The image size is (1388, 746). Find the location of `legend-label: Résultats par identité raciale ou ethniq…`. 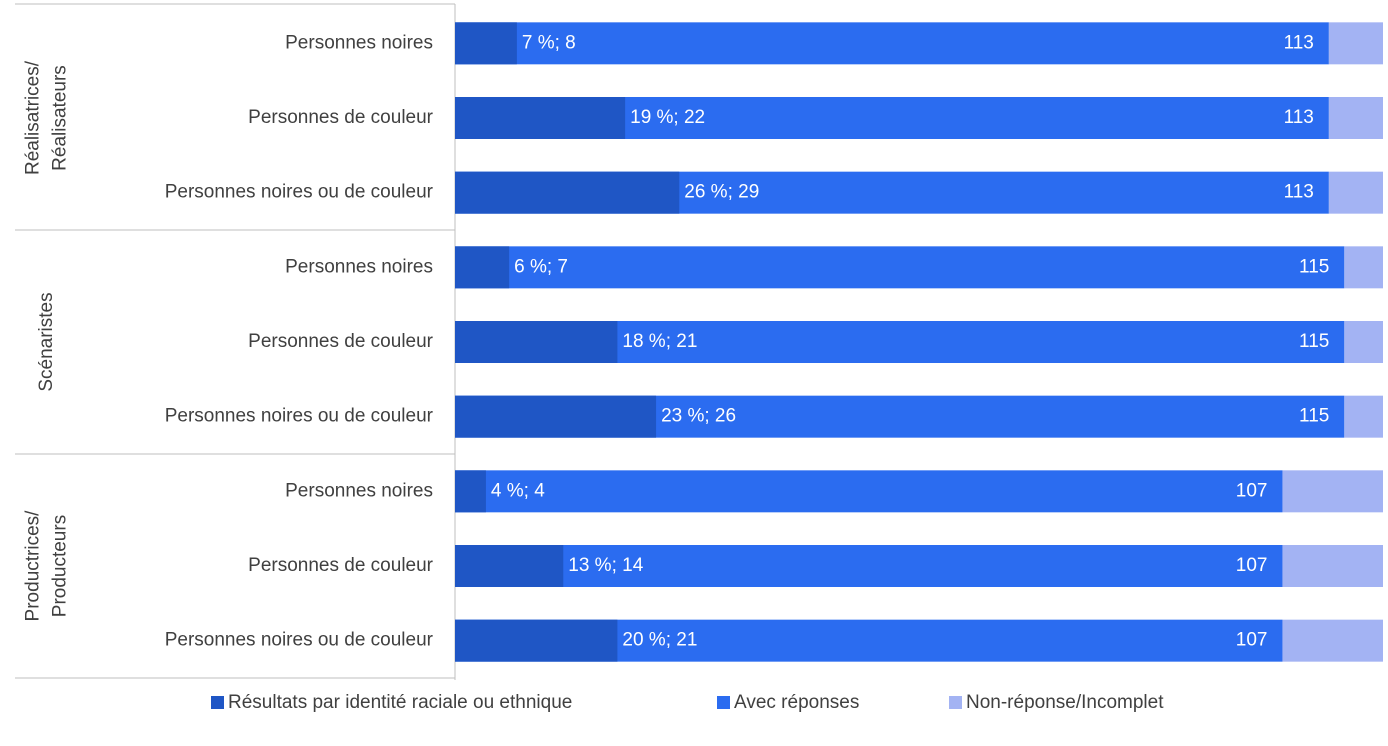

legend-label: Résultats par identité raciale ou ethniq… is located at coordinates (400, 702).